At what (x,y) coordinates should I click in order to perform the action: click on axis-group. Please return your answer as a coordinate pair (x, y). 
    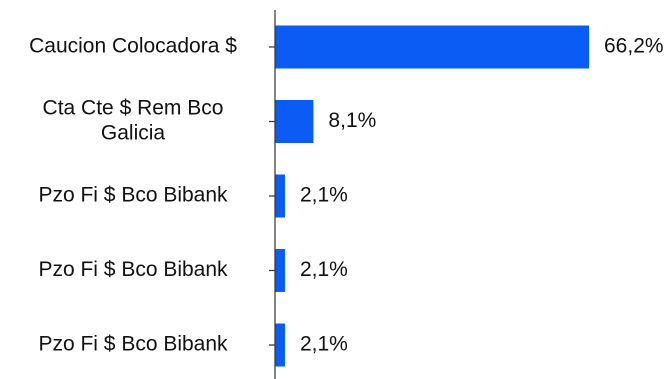
    Looking at the image, I should click on (272, 194).